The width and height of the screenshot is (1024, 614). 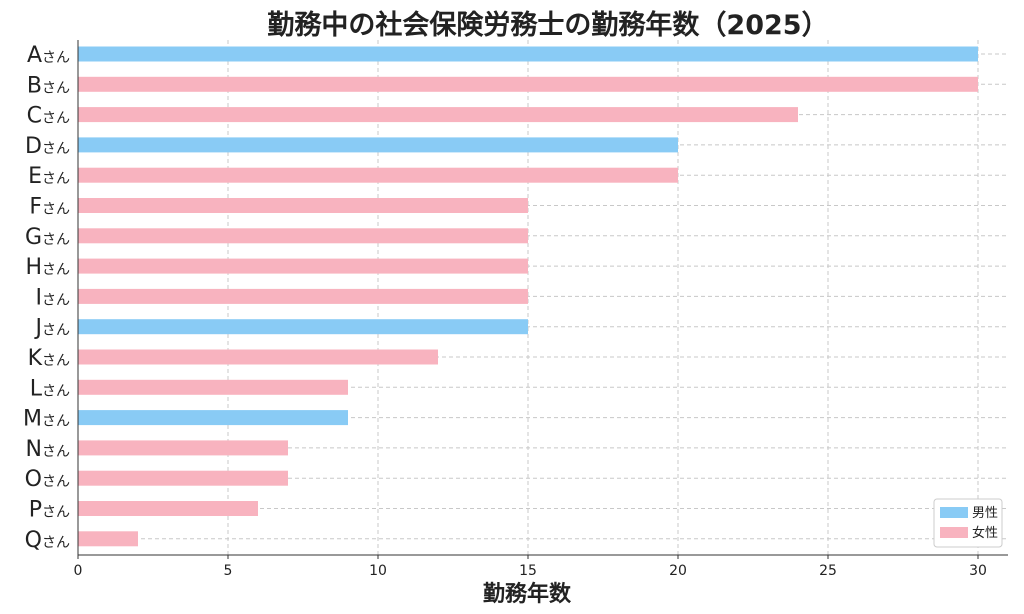 What do you see at coordinates (378, 571) in the screenshot?
I see `x-tick-label: 10` at bounding box center [378, 571].